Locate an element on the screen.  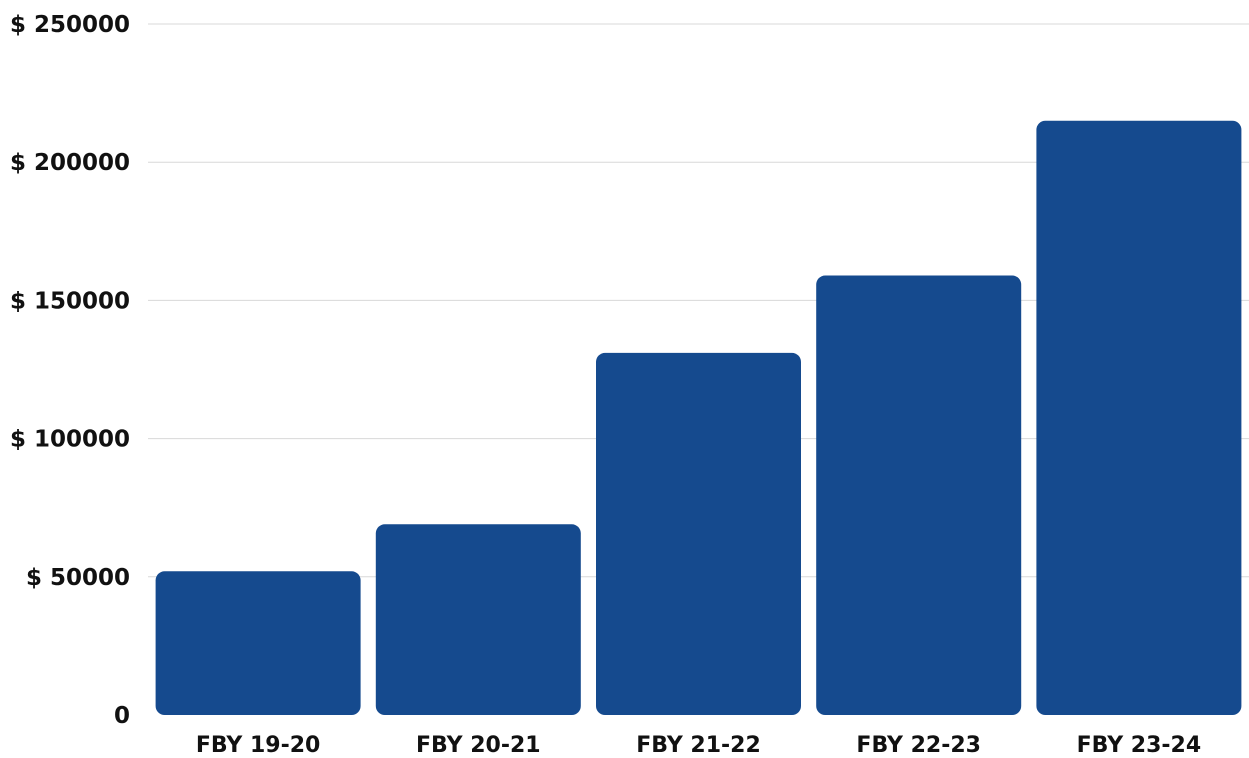
x-tick-label-4: FBY 23-24 is located at coordinates (1139, 745).